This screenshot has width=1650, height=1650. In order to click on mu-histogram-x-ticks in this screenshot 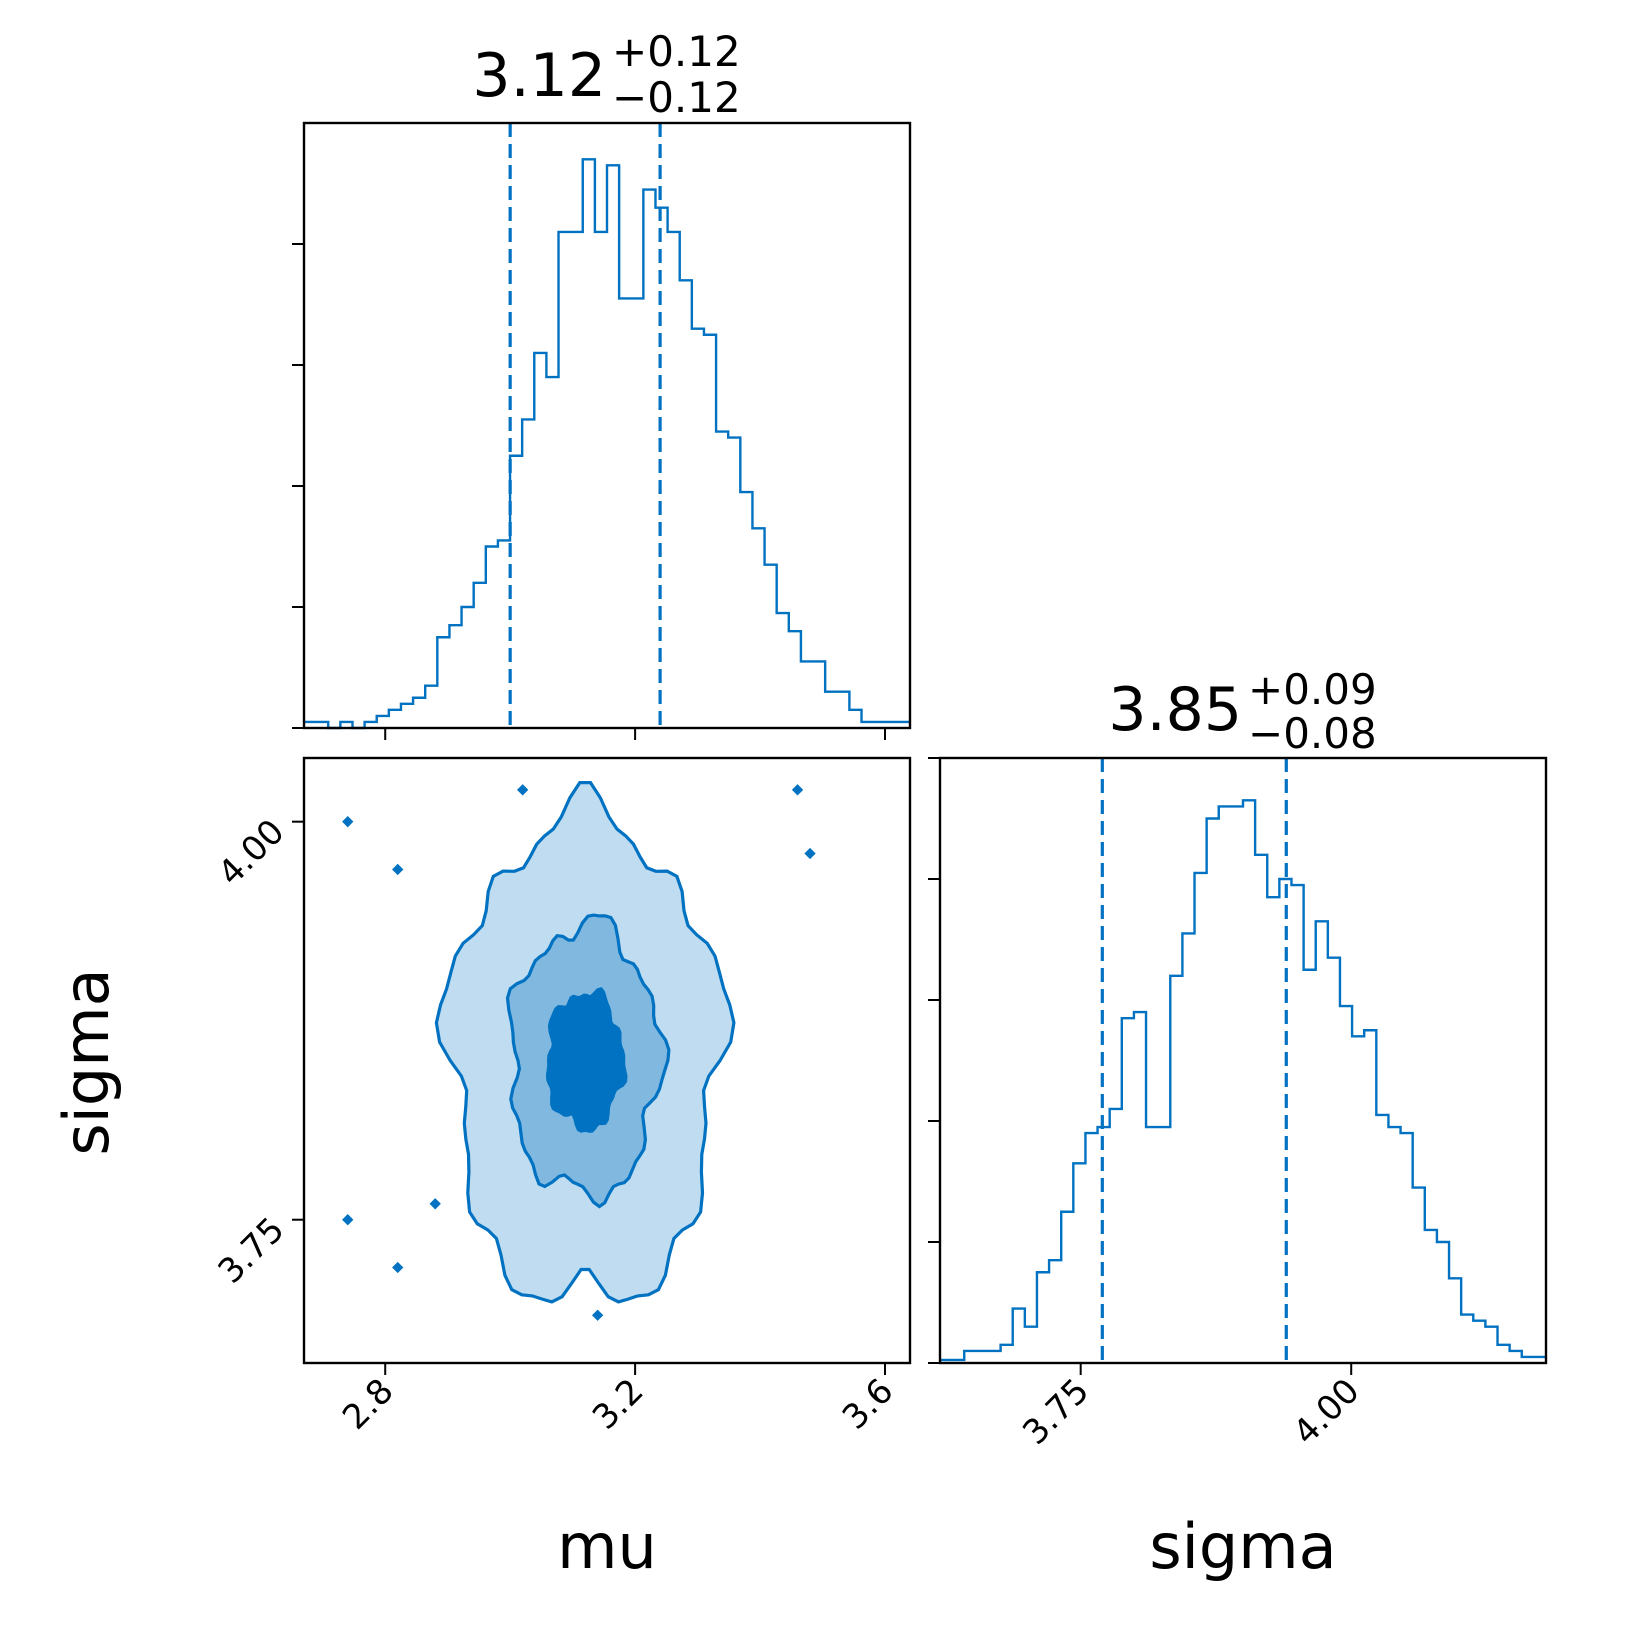, I will do `click(635, 734)`.